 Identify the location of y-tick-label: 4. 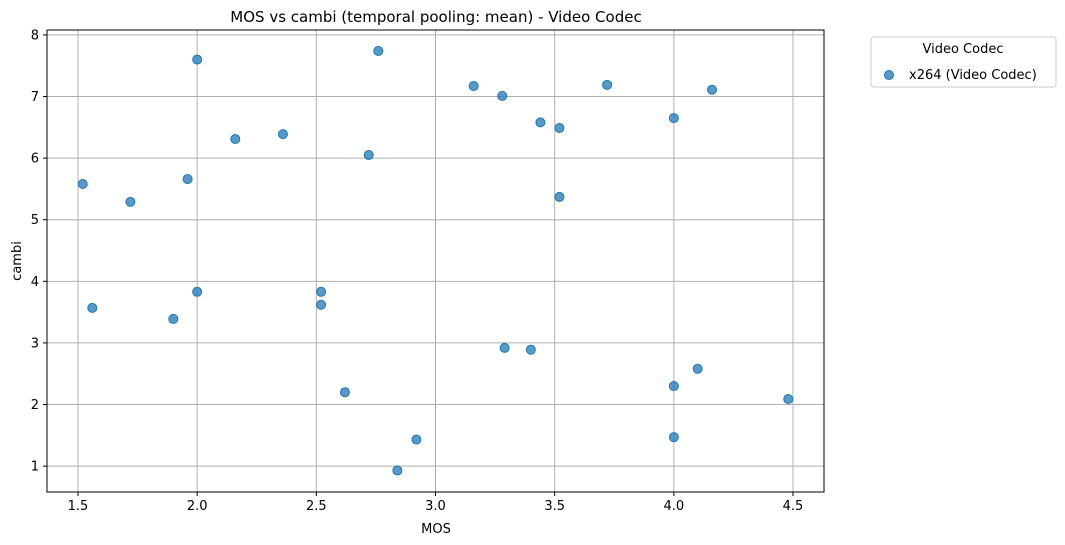
(35, 282).